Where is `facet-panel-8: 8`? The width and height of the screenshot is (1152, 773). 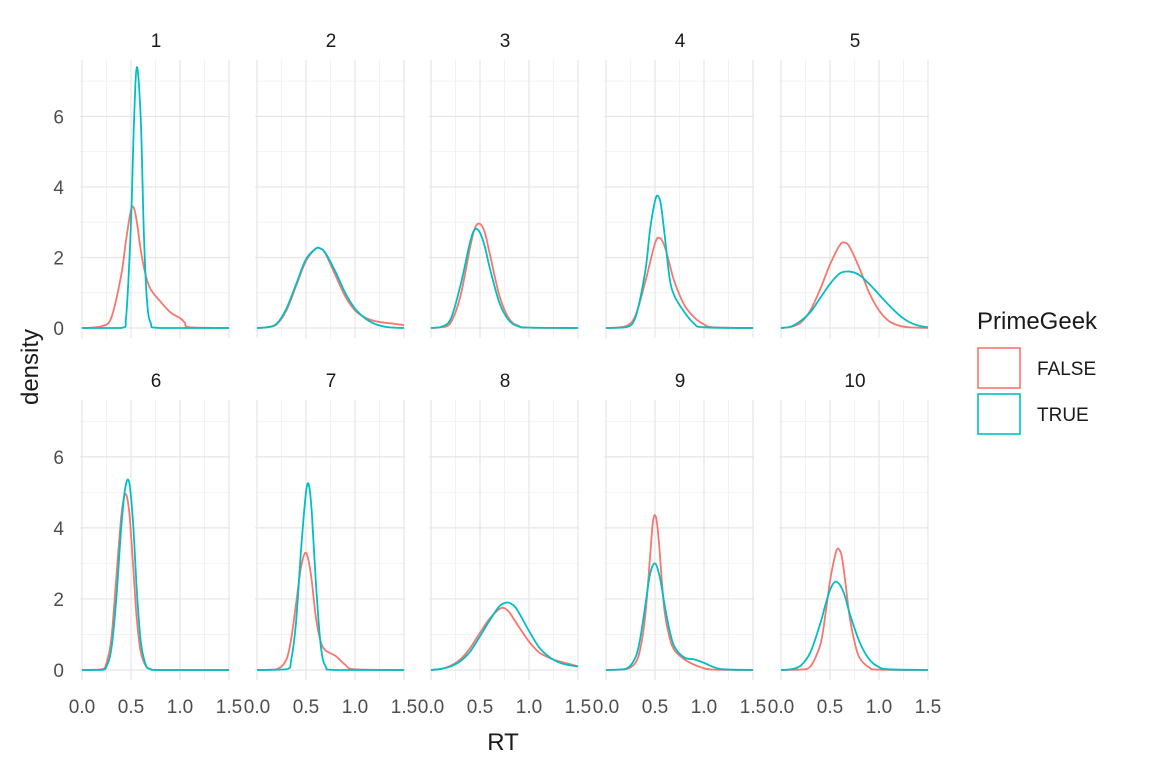
facet-panel-8: 8 is located at coordinates (504, 525).